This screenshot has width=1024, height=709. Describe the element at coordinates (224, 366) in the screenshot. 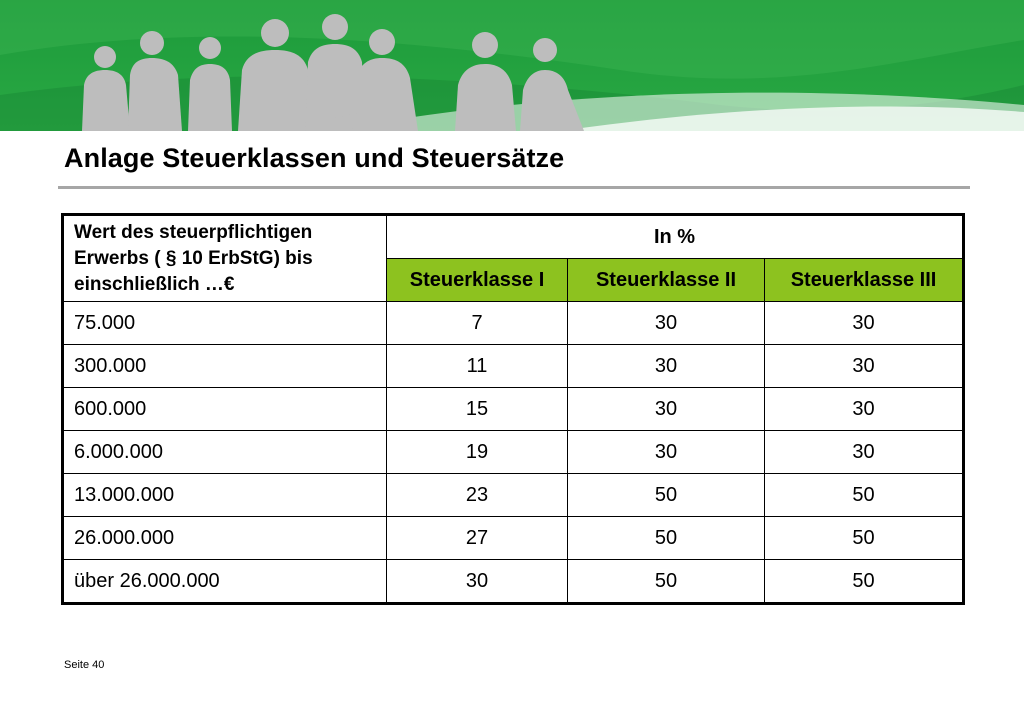

I see `value-cell: 300.000` at that location.